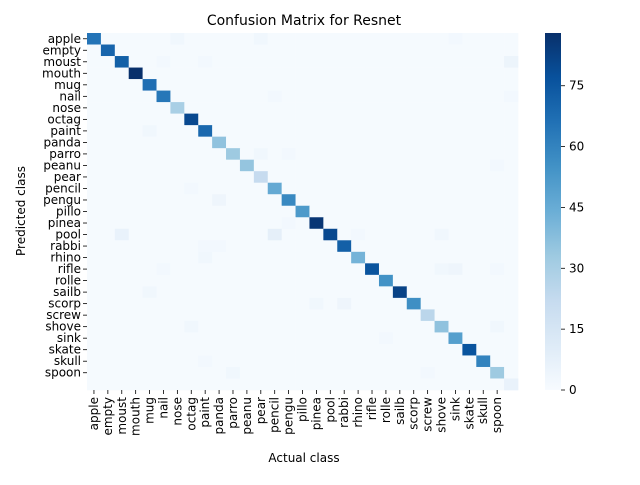 This screenshot has width=640, height=485. I want to click on y-tick-label: paint, so click(65, 131).